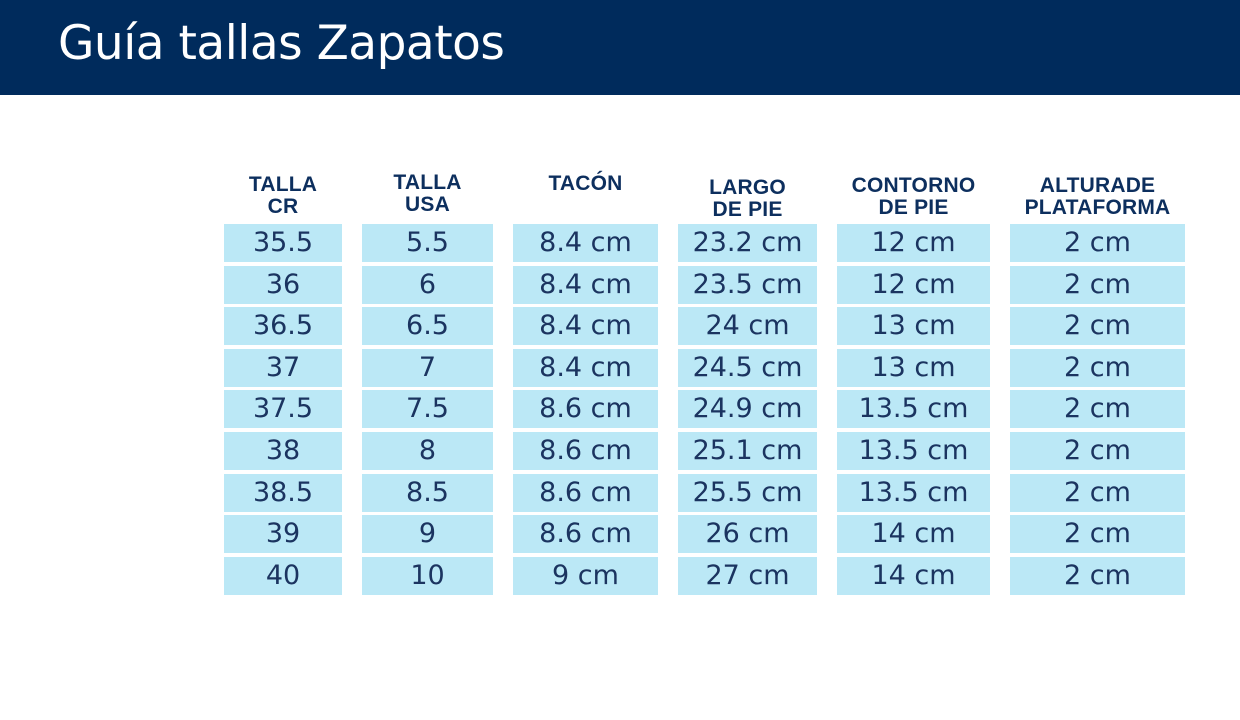 The height and width of the screenshot is (720, 1240). I want to click on column-header-line2: USA, so click(427, 204).